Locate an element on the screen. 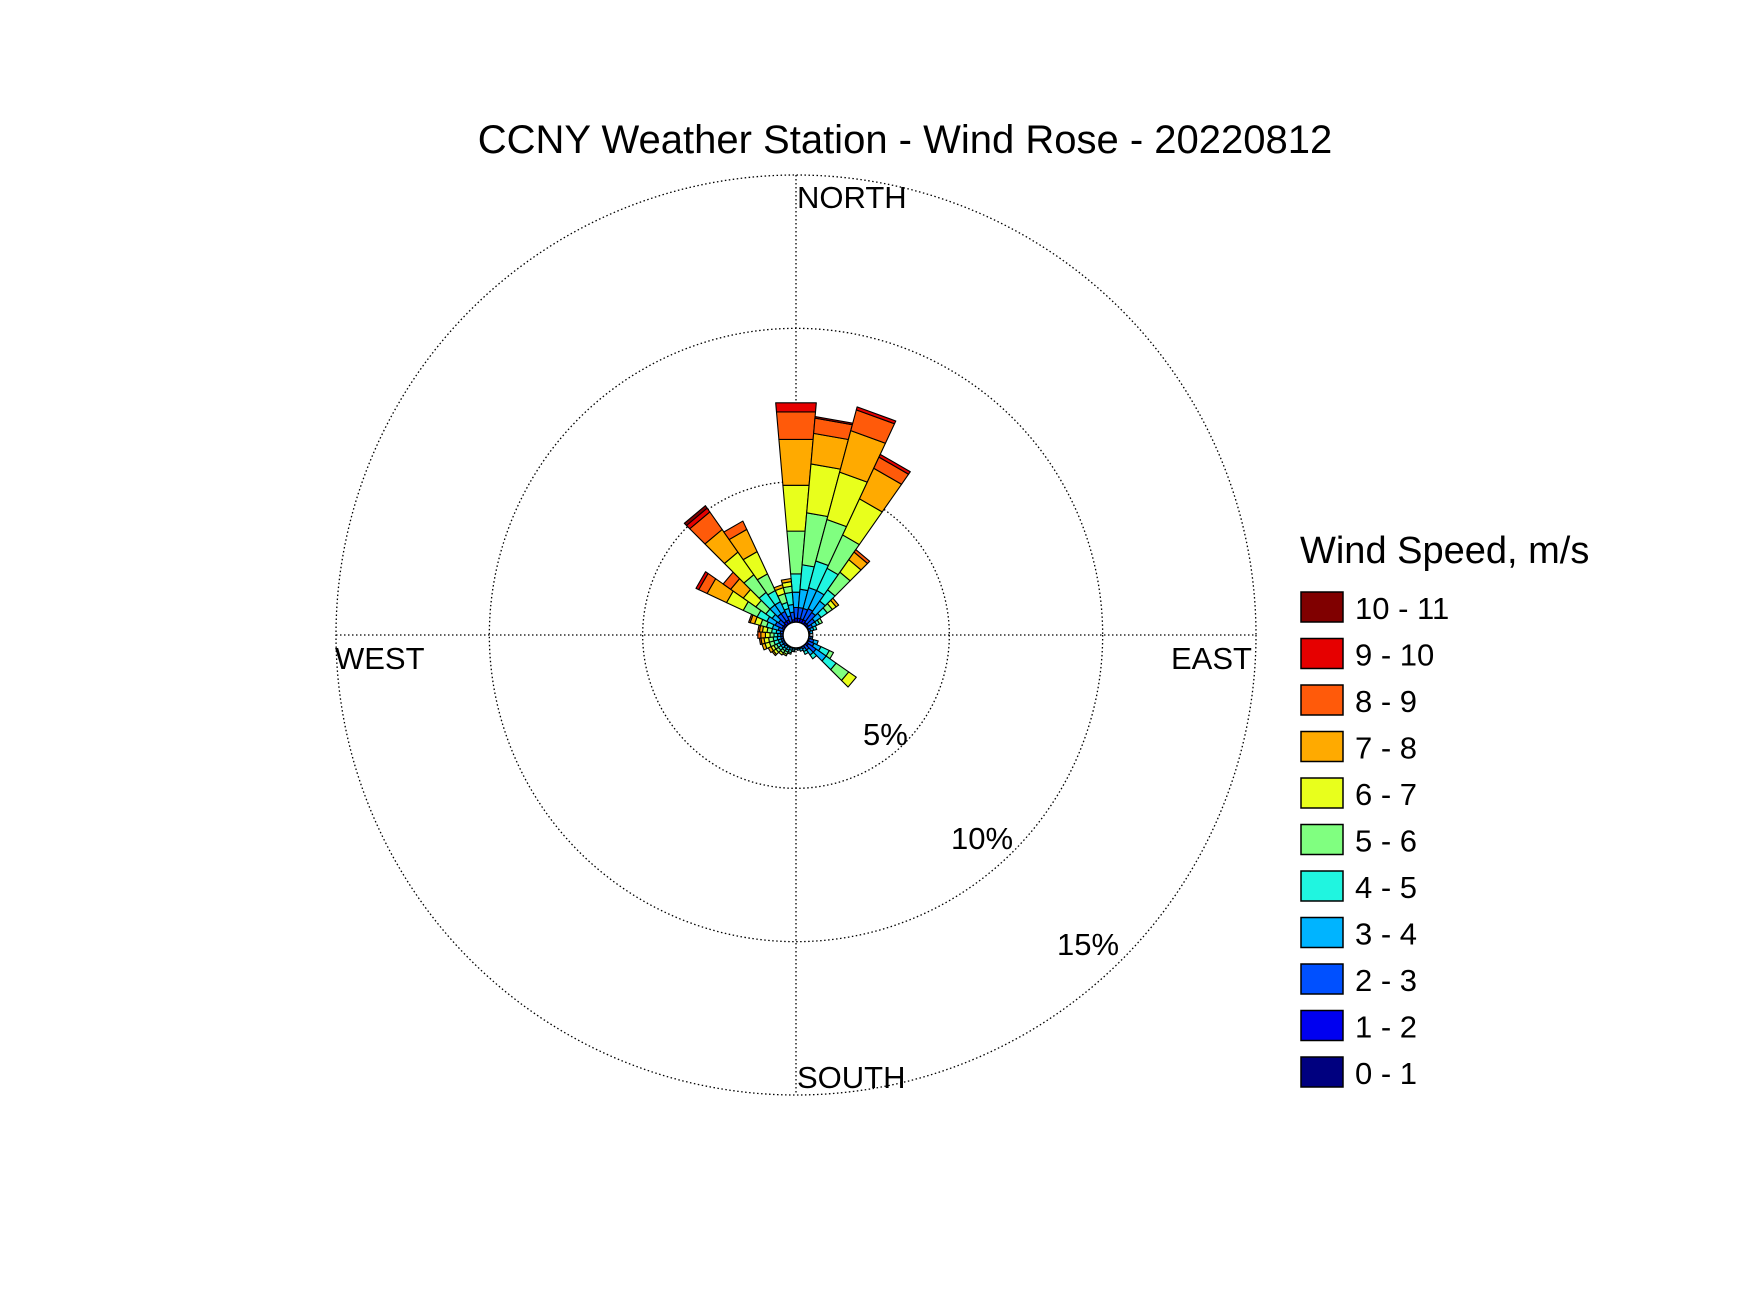 Image resolution: width=1750 pixels, height=1313 pixels. direction-label-south: SOUTH is located at coordinates (851, 1077).